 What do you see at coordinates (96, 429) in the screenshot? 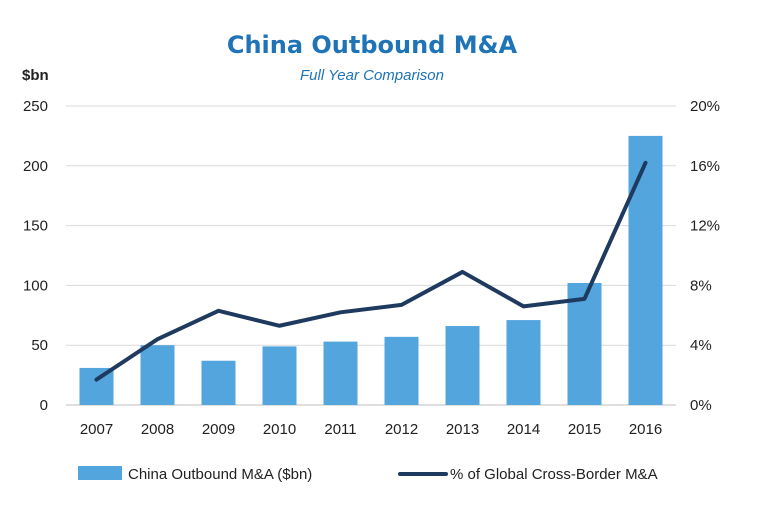
I see `x-tick-label: 2007` at bounding box center [96, 429].